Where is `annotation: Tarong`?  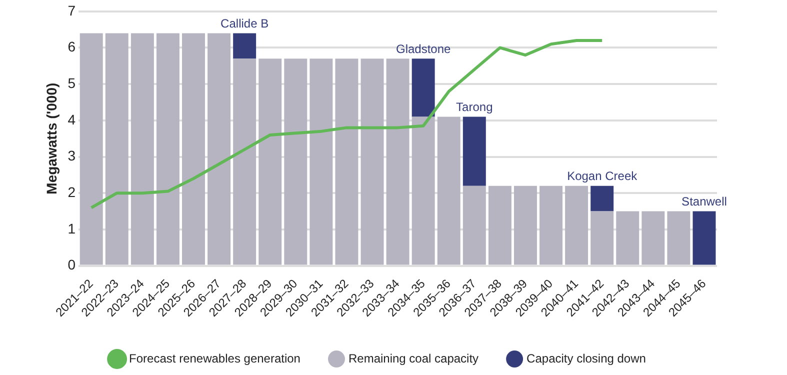 annotation: Tarong is located at coordinates (474, 107).